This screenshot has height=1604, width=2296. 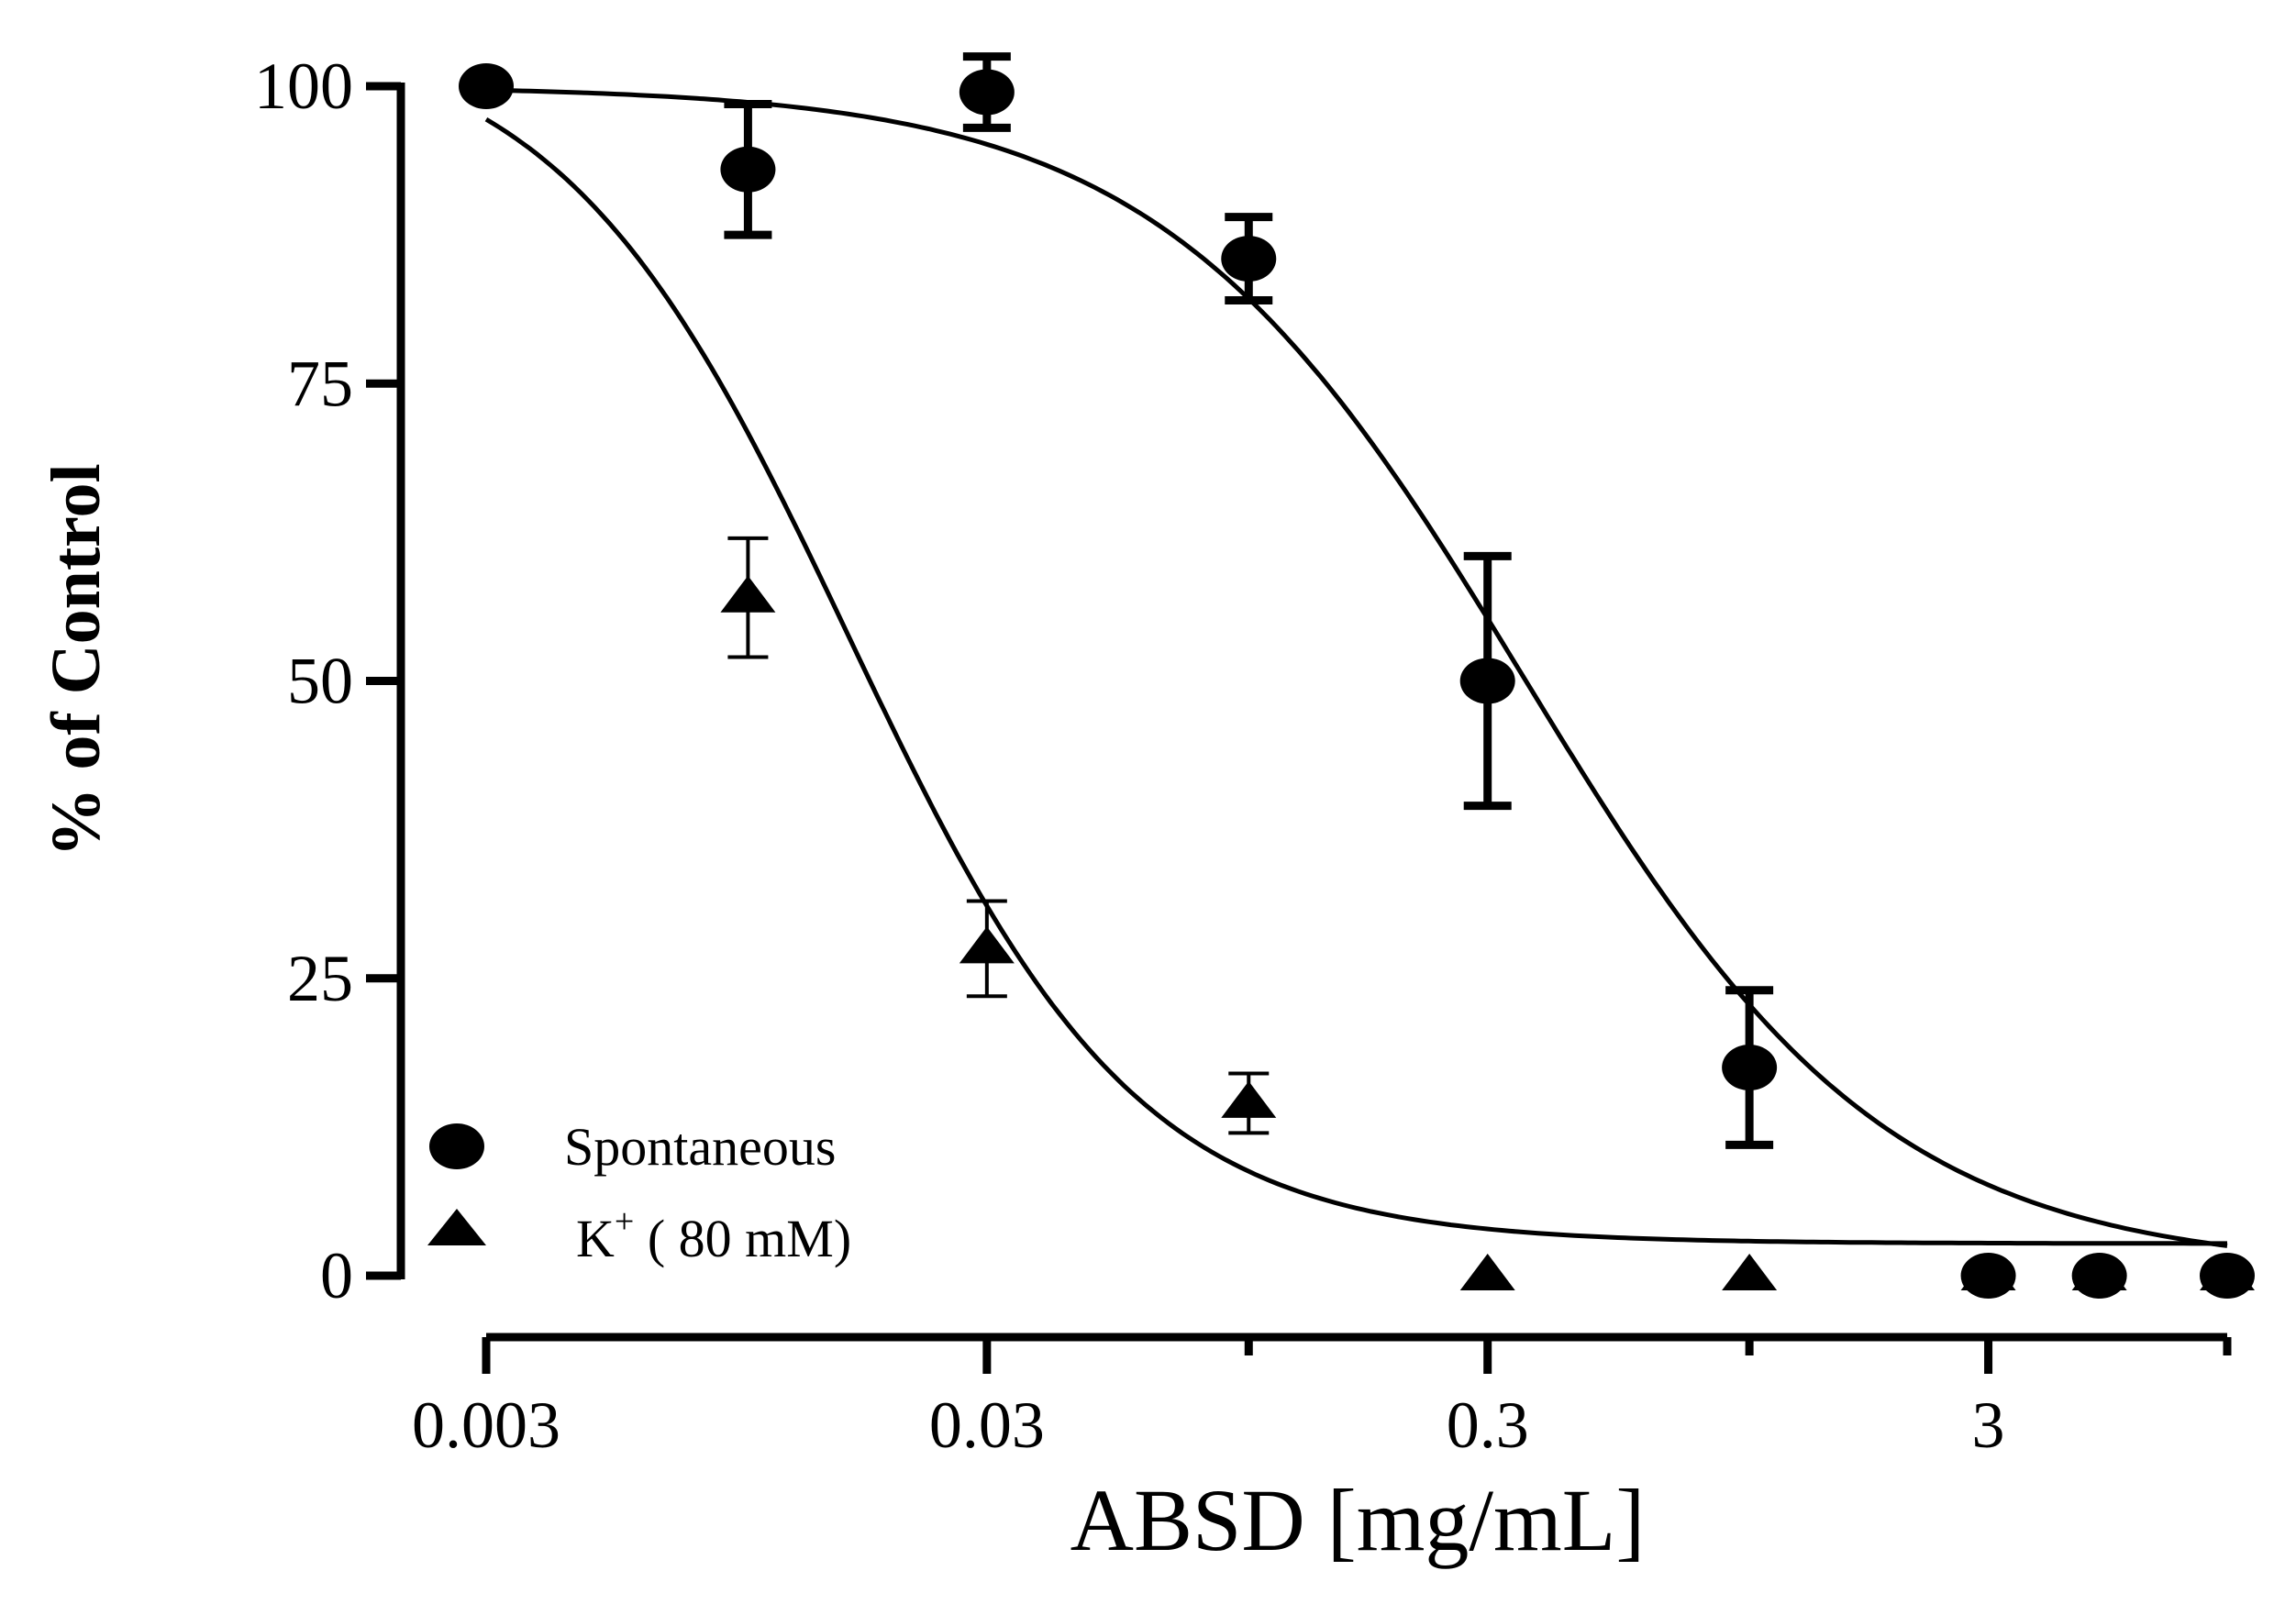 What do you see at coordinates (320, 978) in the screenshot?
I see `y-tick-label: 25` at bounding box center [320, 978].